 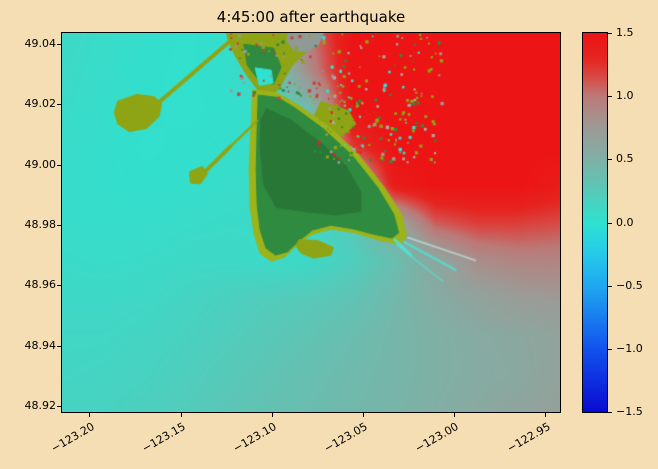 What do you see at coordinates (625, 96) in the screenshot?
I see `colorbar-tick-label: 1.0` at bounding box center [625, 96].